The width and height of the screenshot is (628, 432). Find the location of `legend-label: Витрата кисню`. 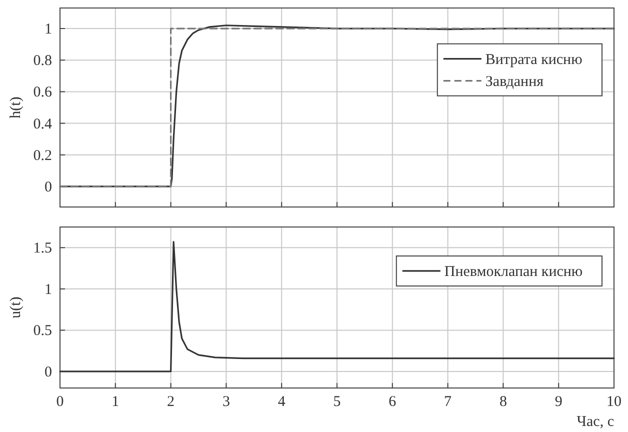

legend-label: Витрата кисню is located at coordinates (533, 60).